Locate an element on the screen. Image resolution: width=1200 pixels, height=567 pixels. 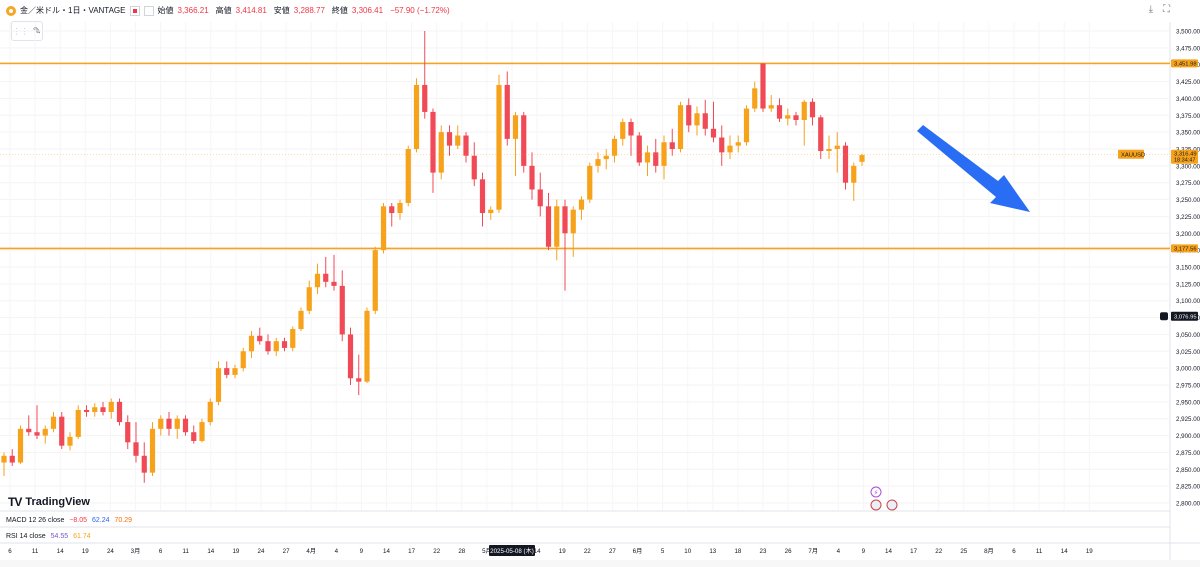
crosshair-price-box is located at coordinates (1184, 316).